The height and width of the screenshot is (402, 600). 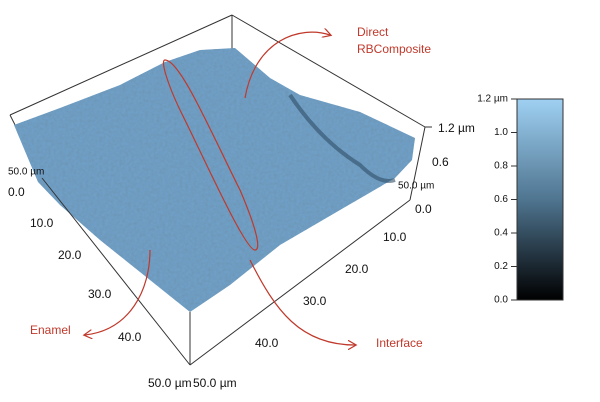 I want to click on right-axis-label: 0.0, so click(x=423, y=209).